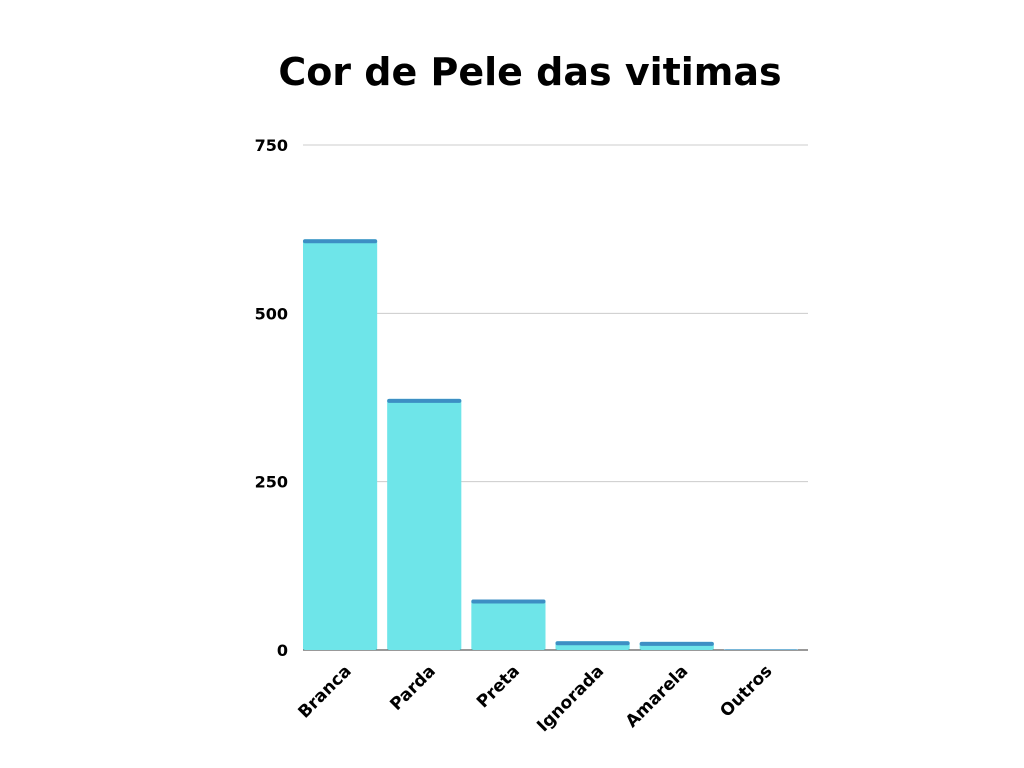  What do you see at coordinates (657, 696) in the screenshot?
I see `x-category-label: Amarela` at bounding box center [657, 696].